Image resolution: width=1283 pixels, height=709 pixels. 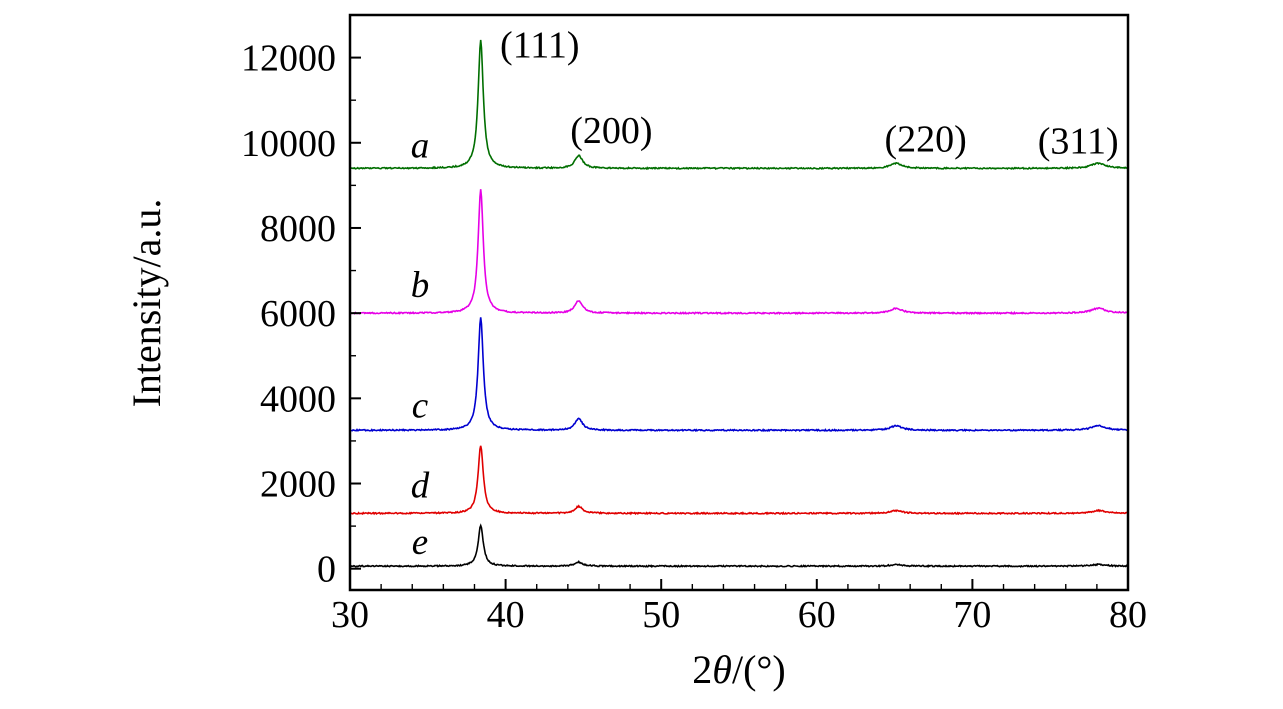 I want to click on y-tick-label: 8000, so click(x=298, y=229).